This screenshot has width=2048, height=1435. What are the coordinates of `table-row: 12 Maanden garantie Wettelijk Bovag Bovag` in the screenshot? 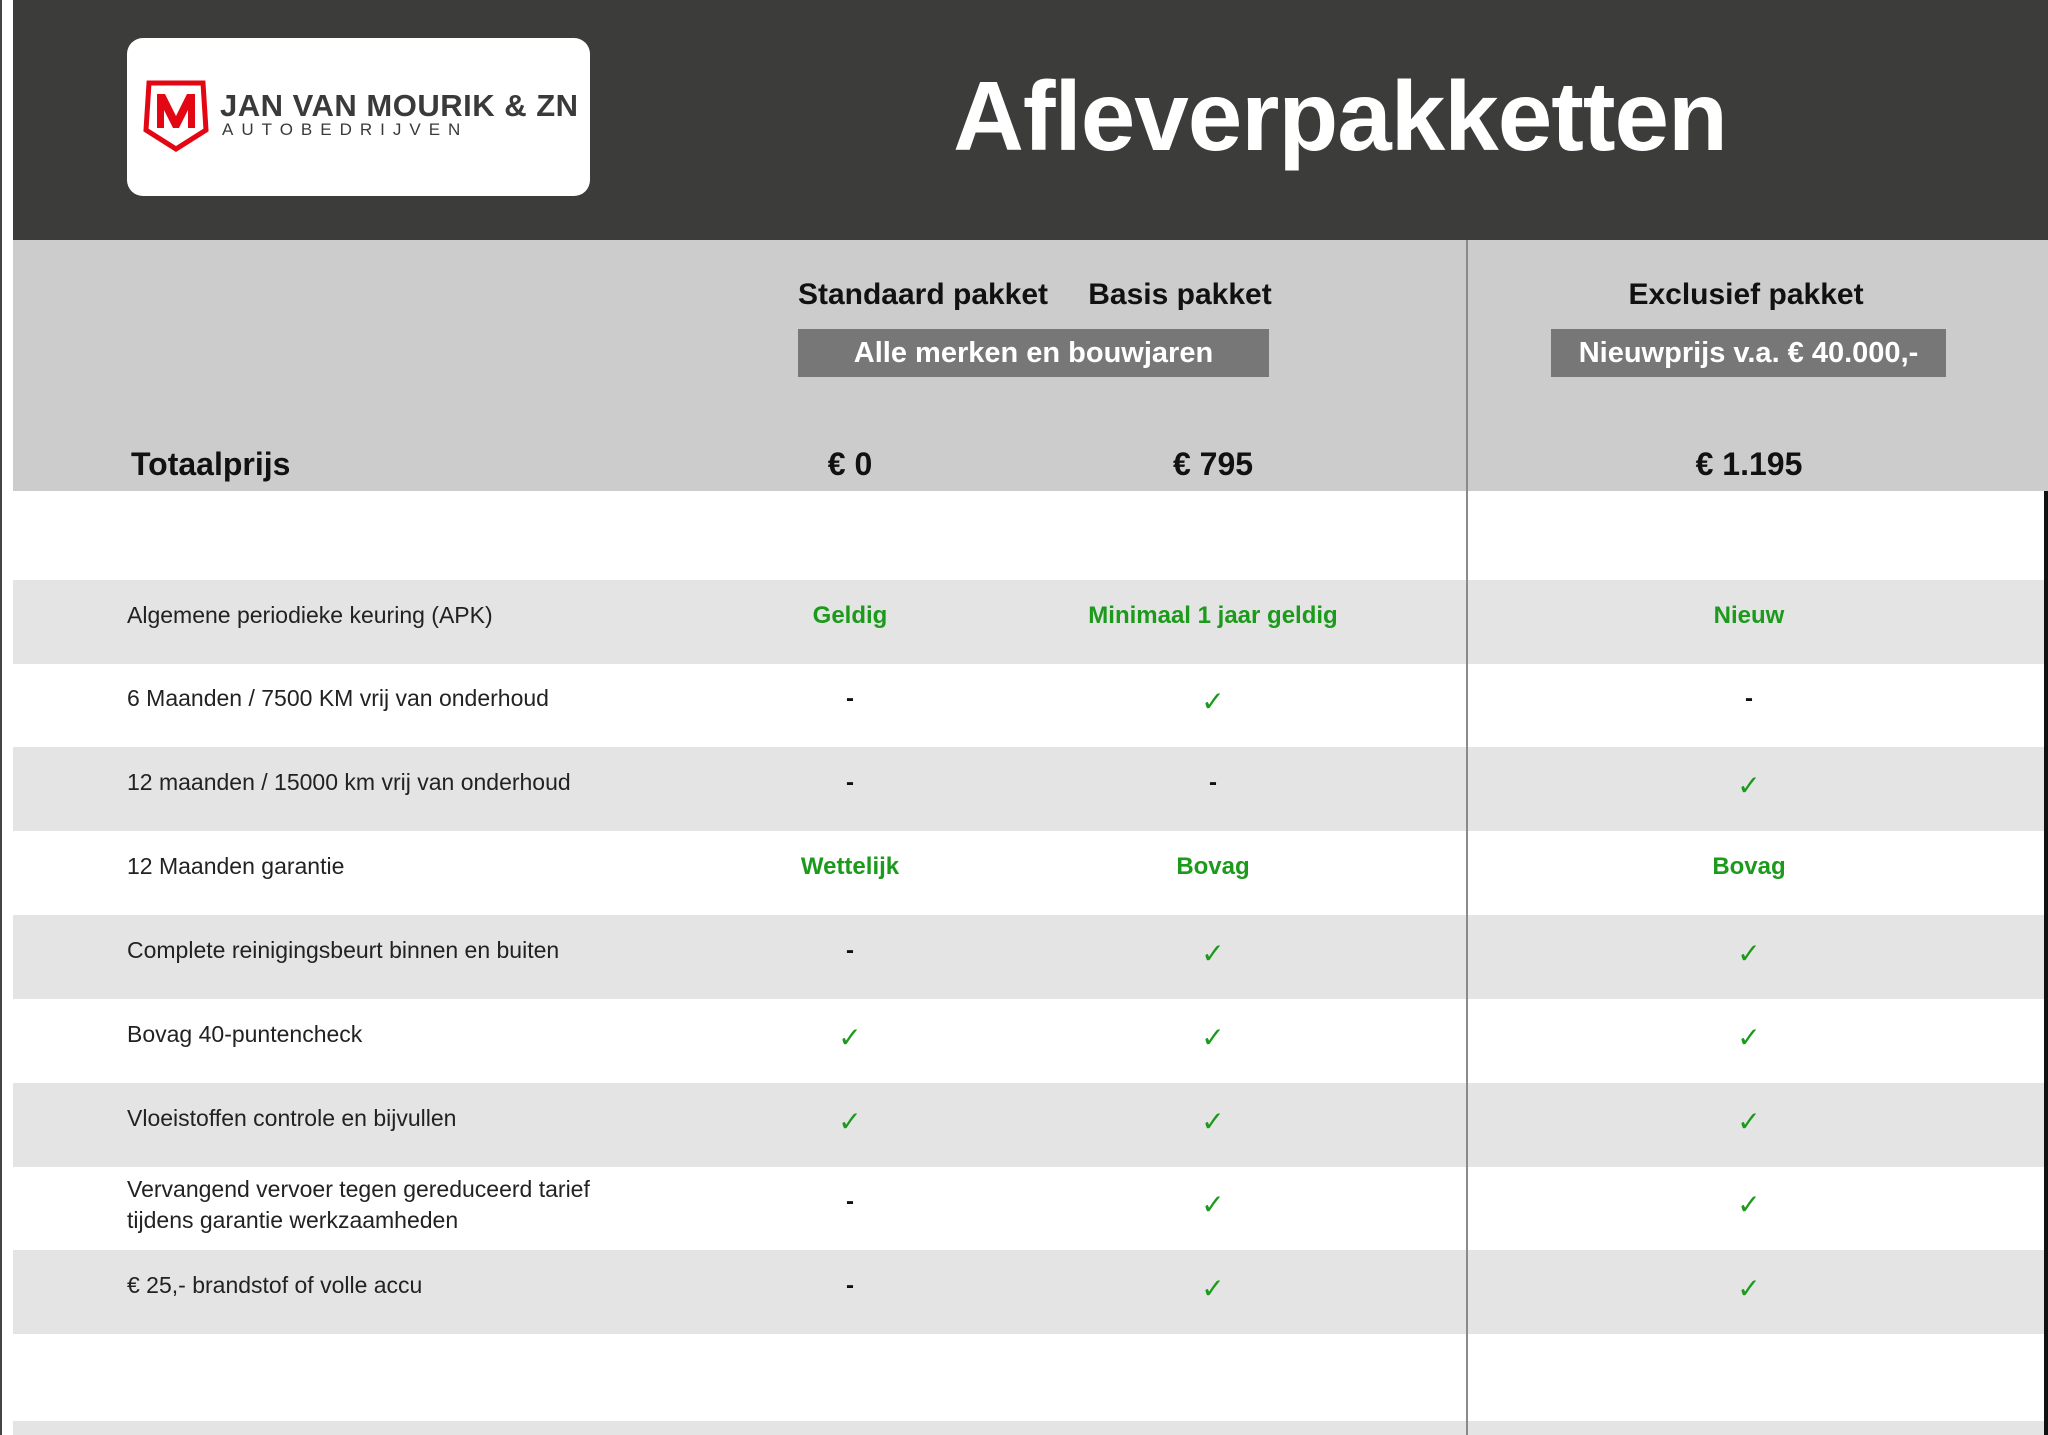 It's located at (1028, 873).